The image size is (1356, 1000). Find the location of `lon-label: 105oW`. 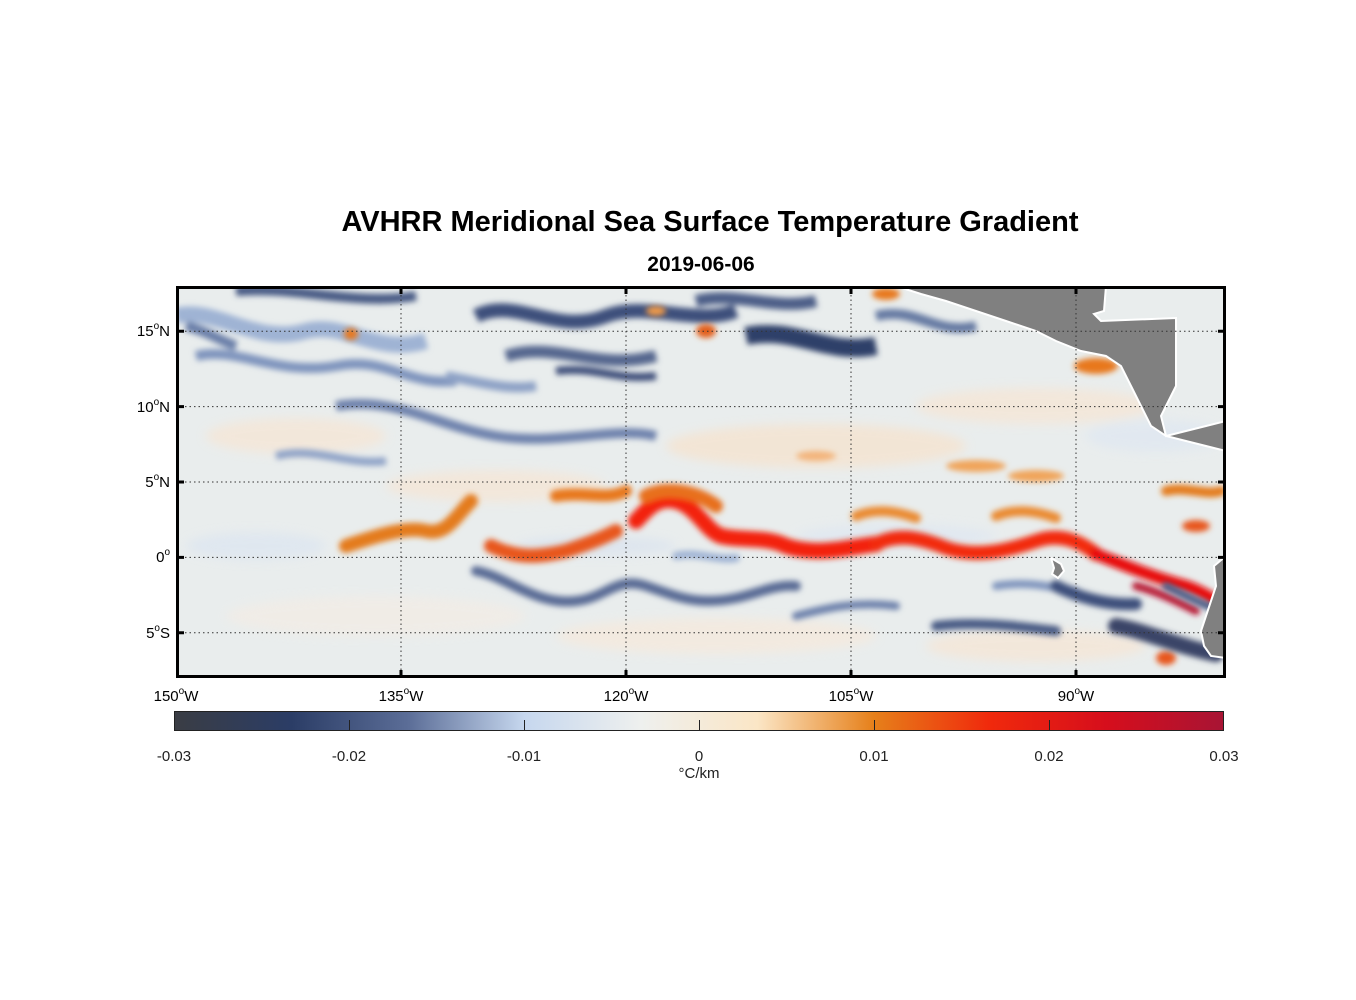

lon-label: 105oW is located at coordinates (851, 695).